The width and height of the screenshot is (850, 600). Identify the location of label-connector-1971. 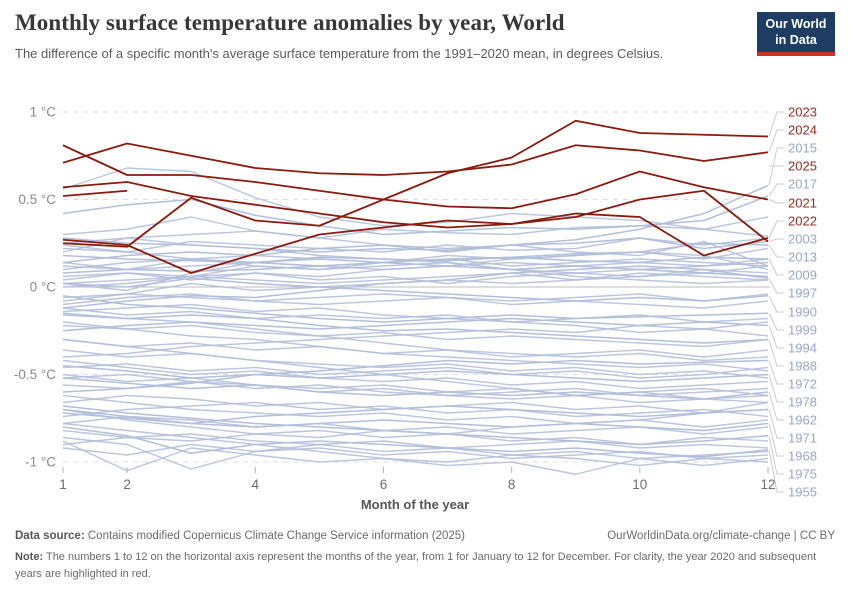
(776, 424).